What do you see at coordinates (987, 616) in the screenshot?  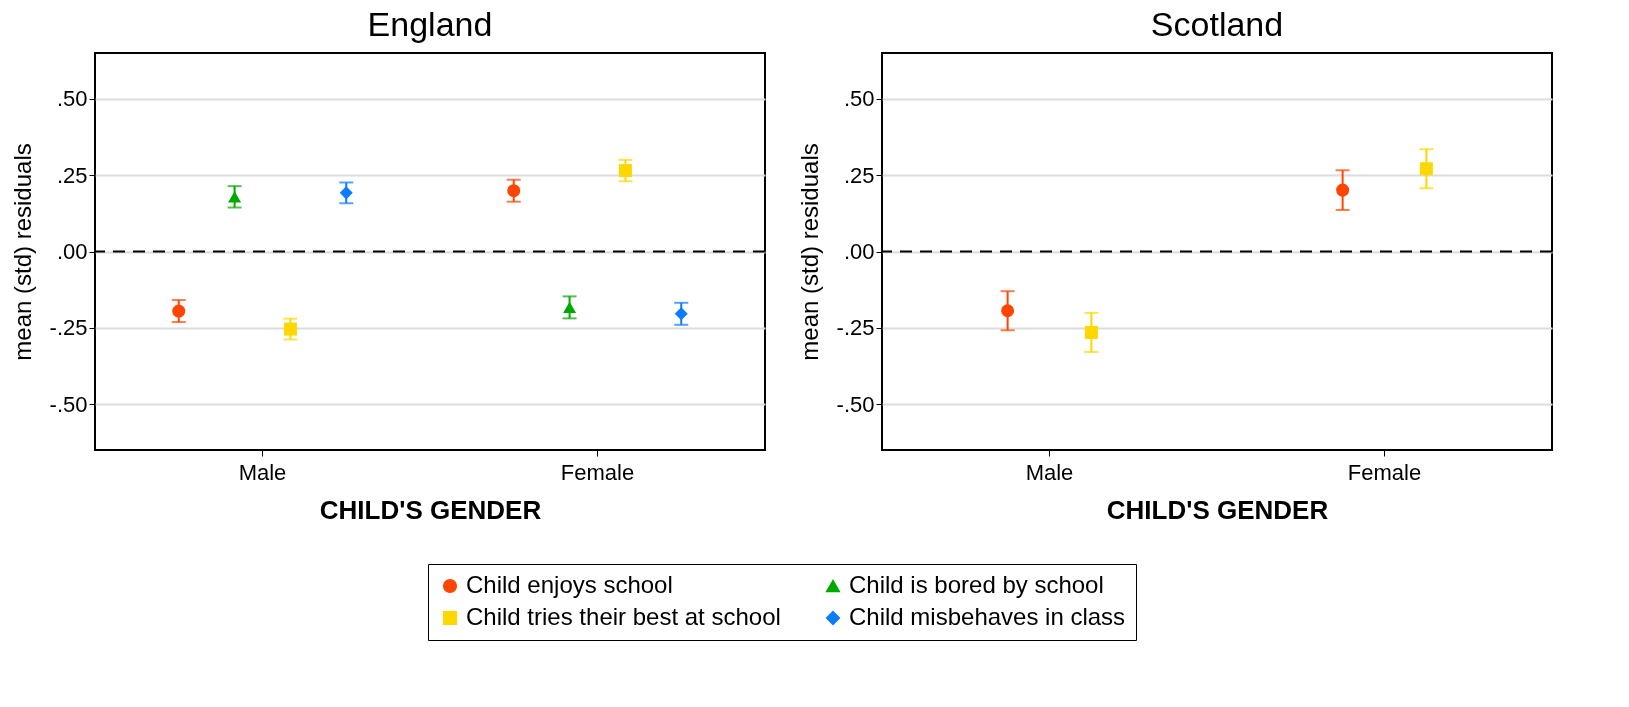 I see `legend-label: Child misbehaves in class` at bounding box center [987, 616].